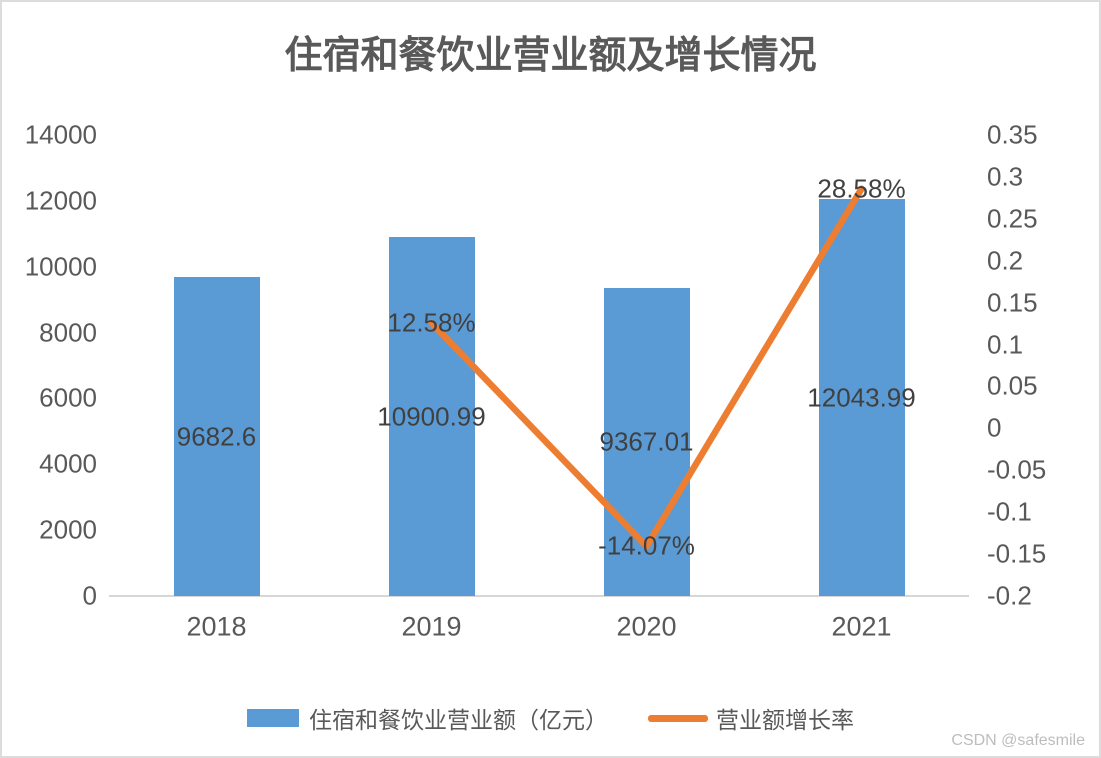 This screenshot has height=758, width=1101. I want to click on line-label-2021: 28.58%, so click(861, 188).